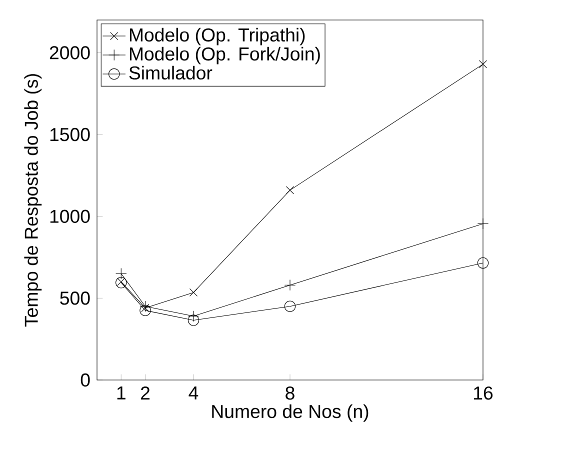 The width and height of the screenshot is (586, 450). What do you see at coordinates (121, 393) in the screenshot?
I see `x-tick-label: 1` at bounding box center [121, 393].